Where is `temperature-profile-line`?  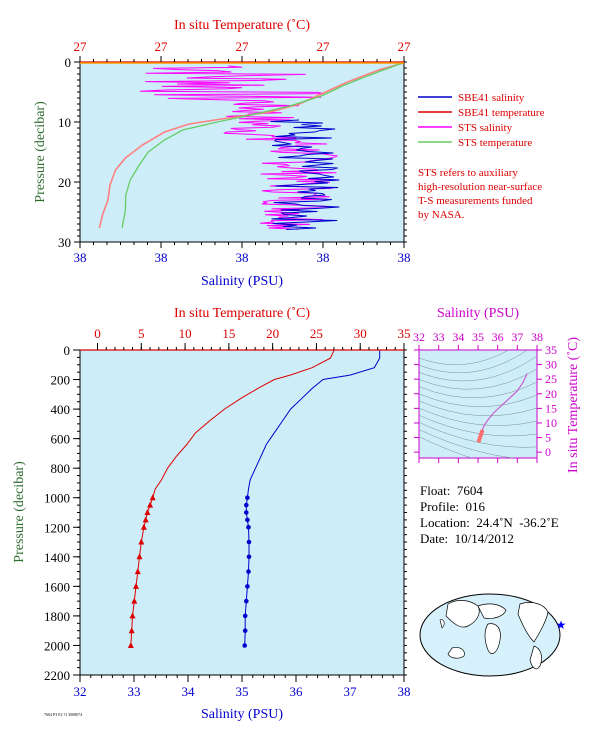 temperature-profile-line is located at coordinates (232, 498).